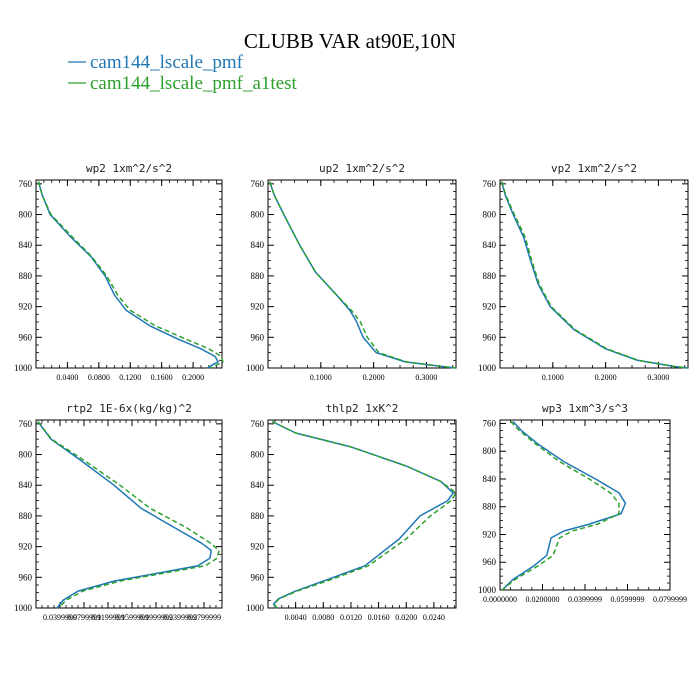 This screenshot has height=700, width=700. What do you see at coordinates (379, 617) in the screenshot?
I see `x-tick-label: 0.0160` at bounding box center [379, 617].